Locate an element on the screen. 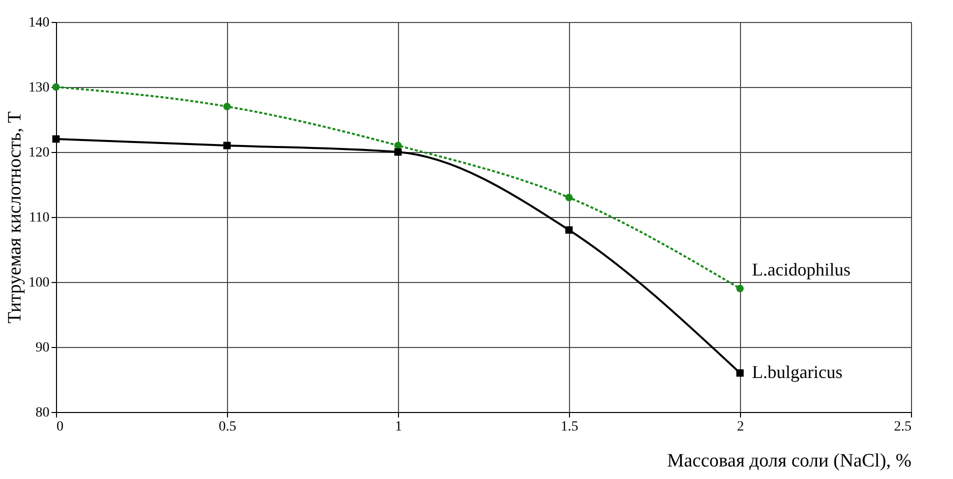 Image resolution: width=953 pixels, height=479 pixels. y-tick-label: 80 is located at coordinates (43, 413).